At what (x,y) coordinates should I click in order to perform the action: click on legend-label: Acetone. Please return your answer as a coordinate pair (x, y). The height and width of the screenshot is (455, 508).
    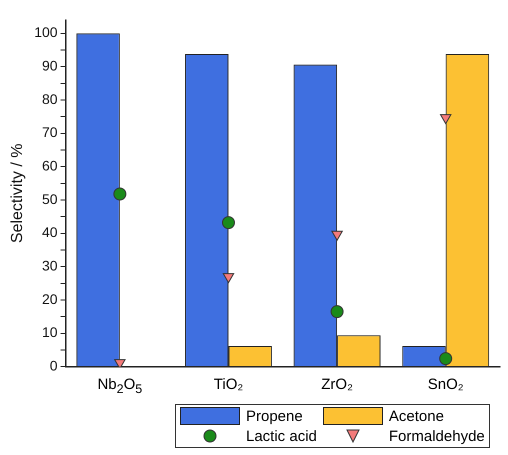
    Looking at the image, I should click on (416, 416).